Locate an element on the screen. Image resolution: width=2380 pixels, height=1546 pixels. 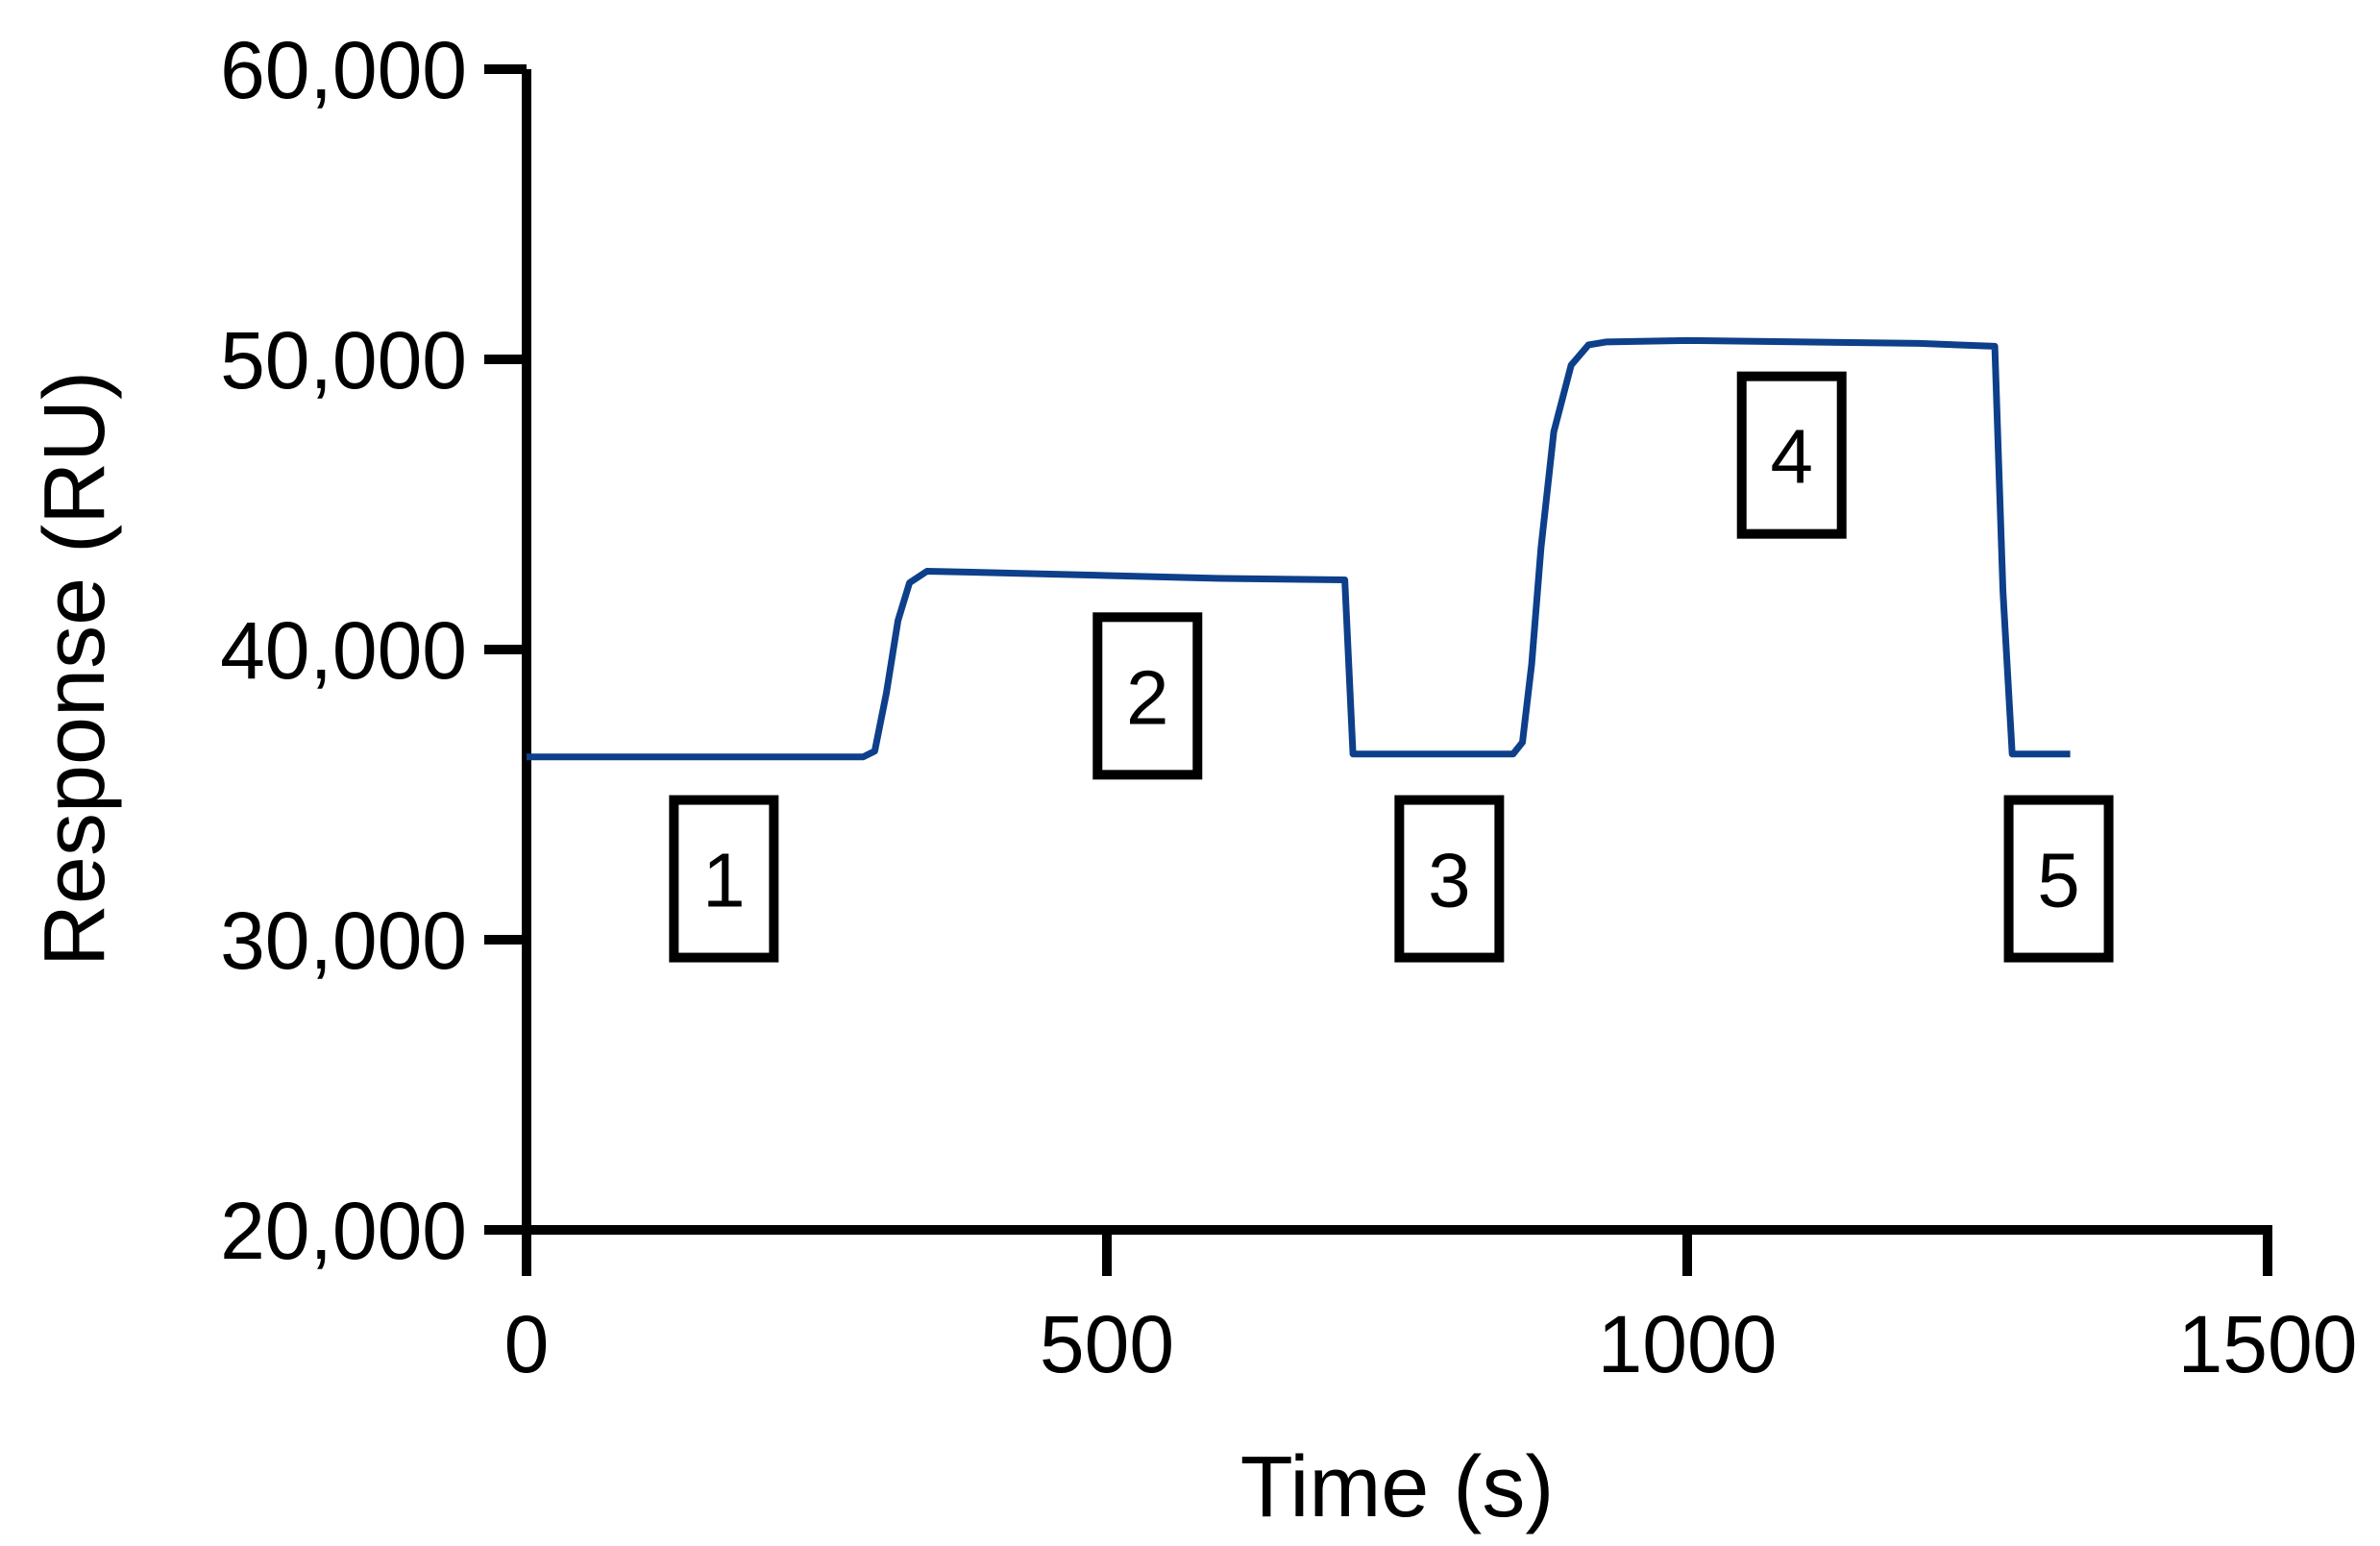
y-tick-label: 20,000 is located at coordinates (343, 1231).